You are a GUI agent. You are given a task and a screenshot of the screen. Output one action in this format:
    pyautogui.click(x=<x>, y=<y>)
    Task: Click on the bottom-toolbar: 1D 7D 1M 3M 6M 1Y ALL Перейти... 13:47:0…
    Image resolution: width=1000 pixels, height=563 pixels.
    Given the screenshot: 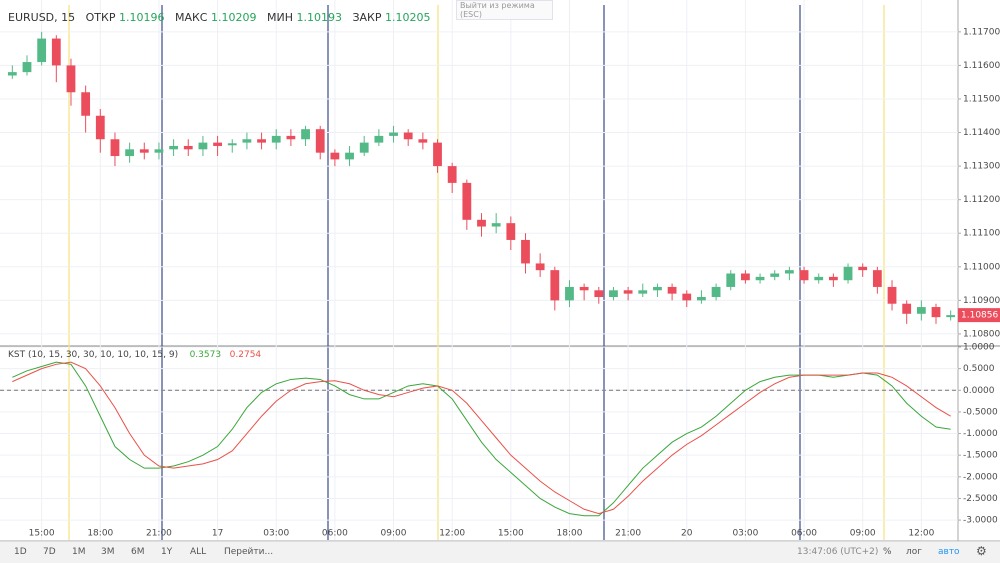 What is the action you would take?
    pyautogui.click(x=500, y=552)
    